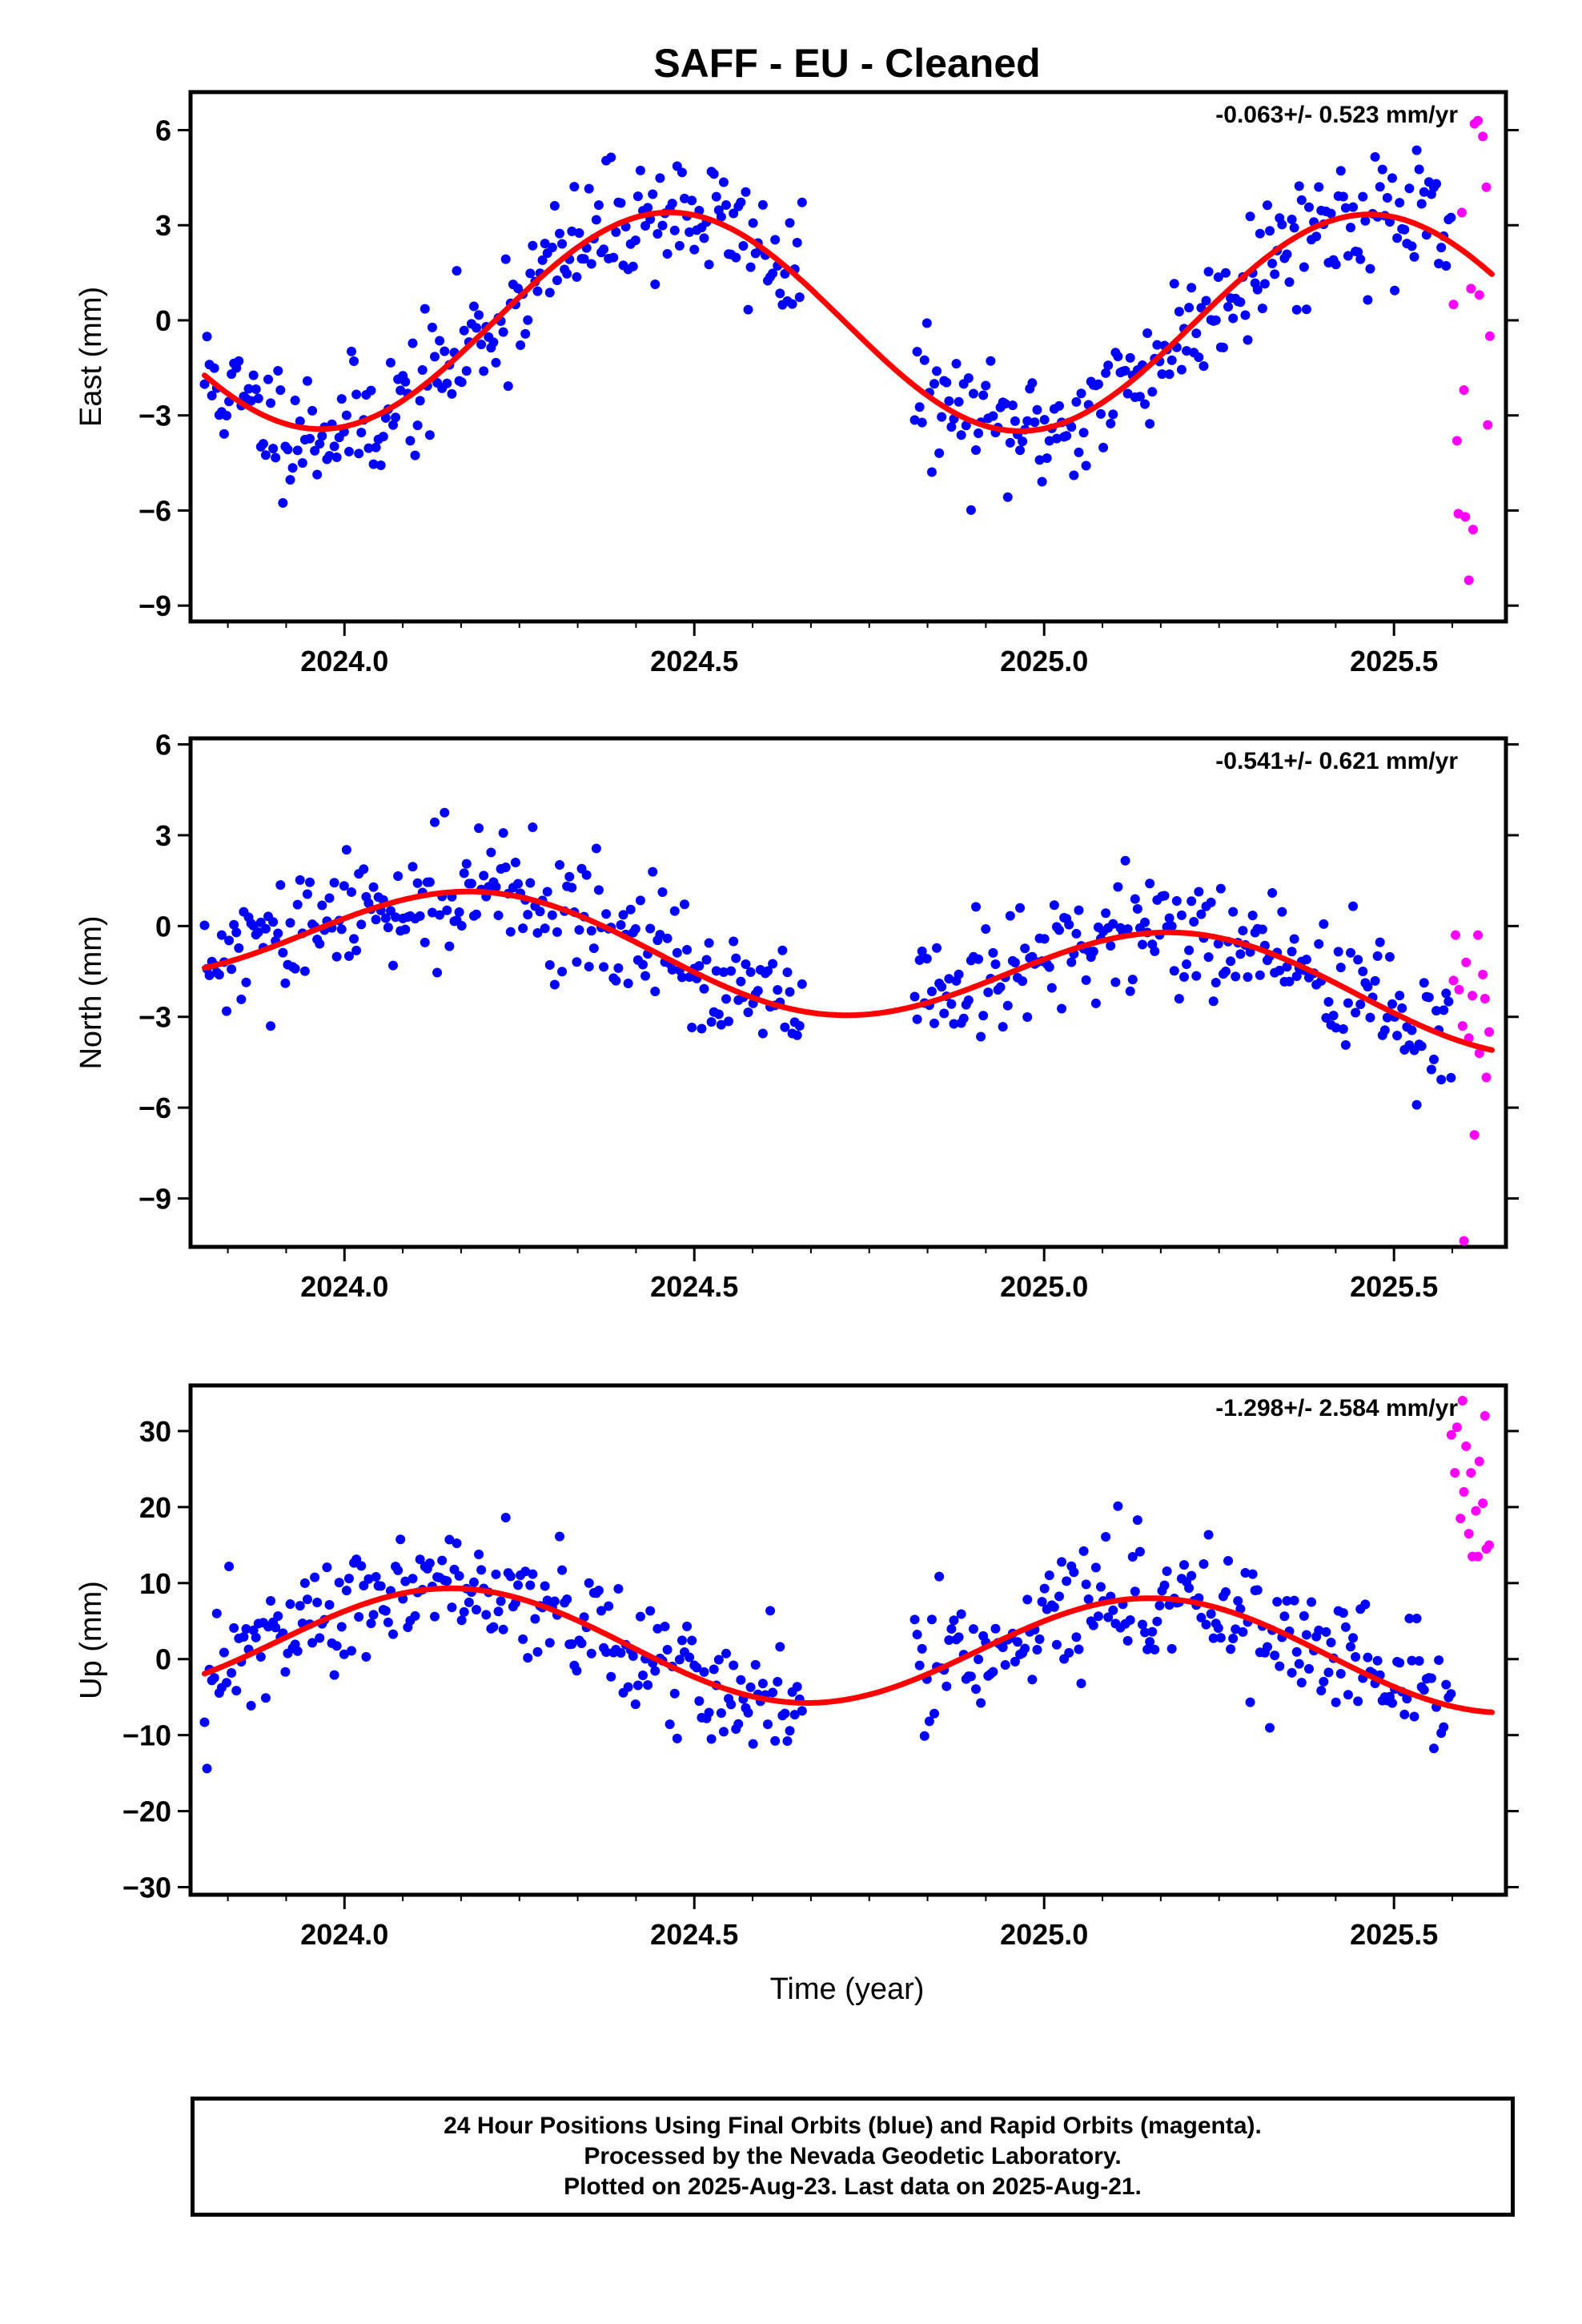  What do you see at coordinates (344, 1286) in the screenshot?
I see `x-tick-label: 2024.0` at bounding box center [344, 1286].